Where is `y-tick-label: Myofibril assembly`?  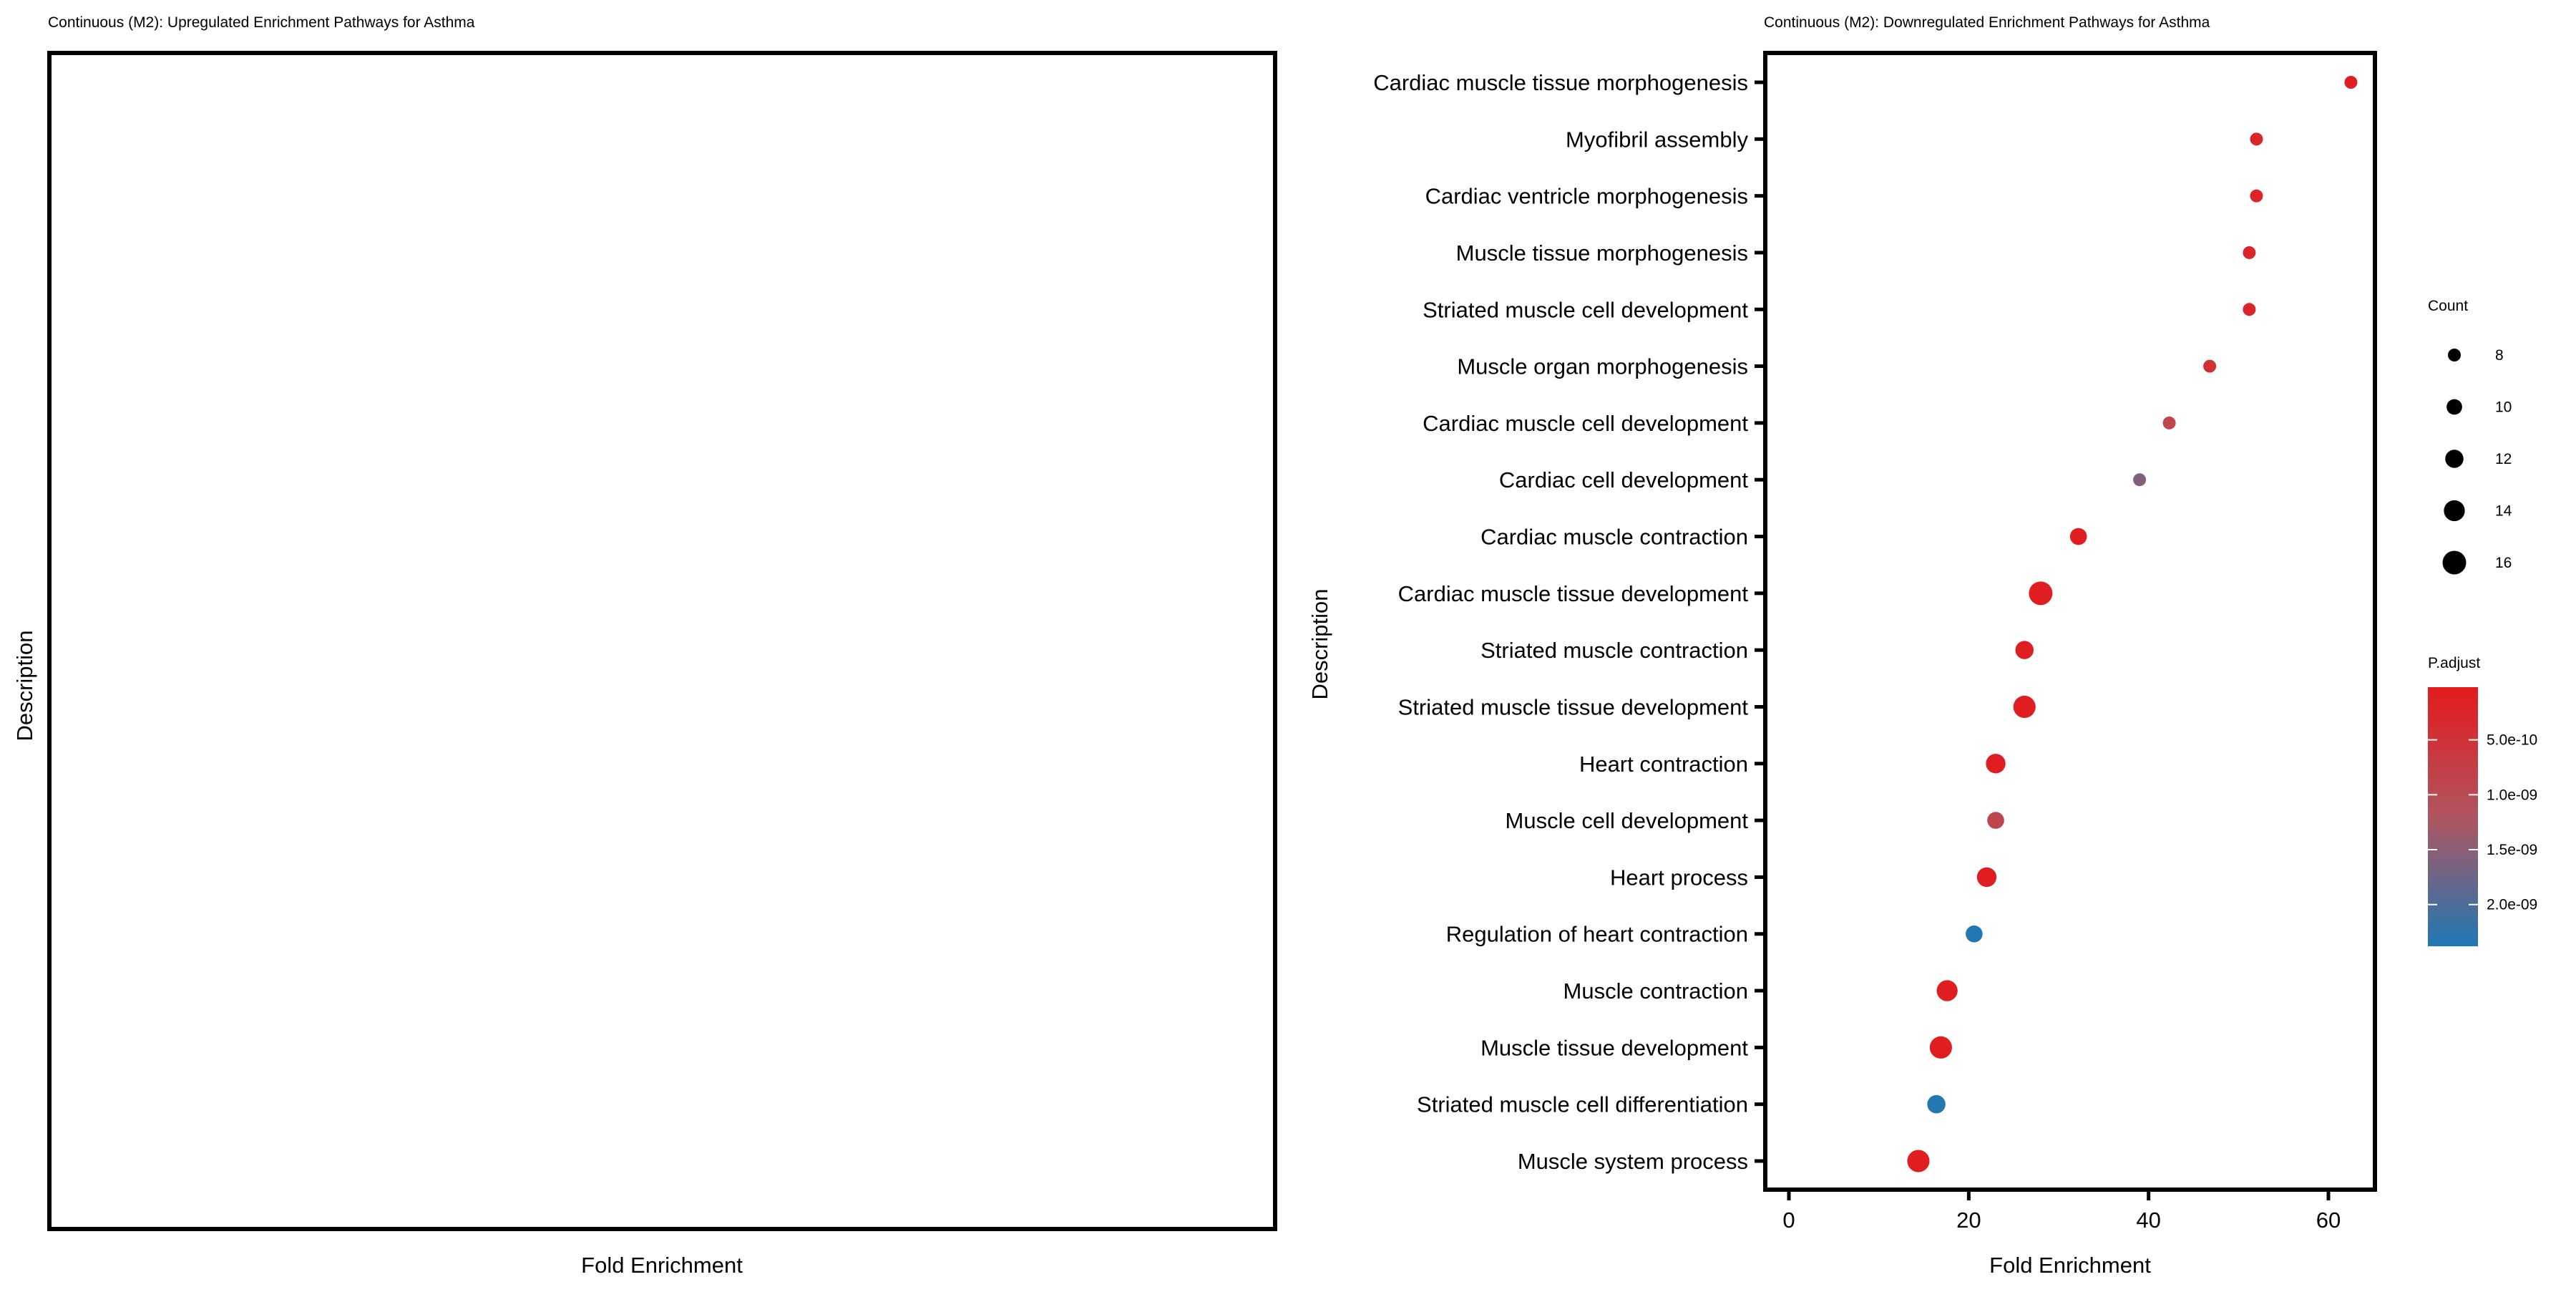
y-tick-label: Myofibril assembly is located at coordinates (1657, 139).